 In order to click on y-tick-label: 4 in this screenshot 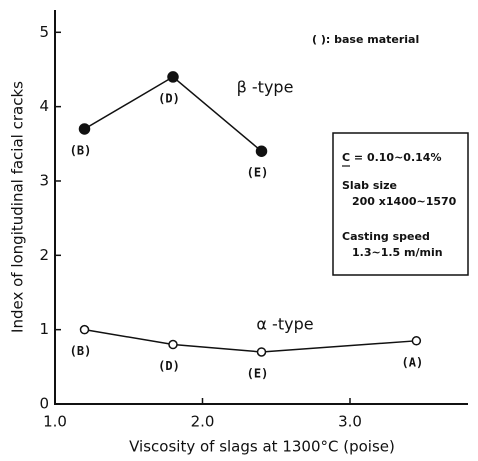, I will do `click(44, 106)`.